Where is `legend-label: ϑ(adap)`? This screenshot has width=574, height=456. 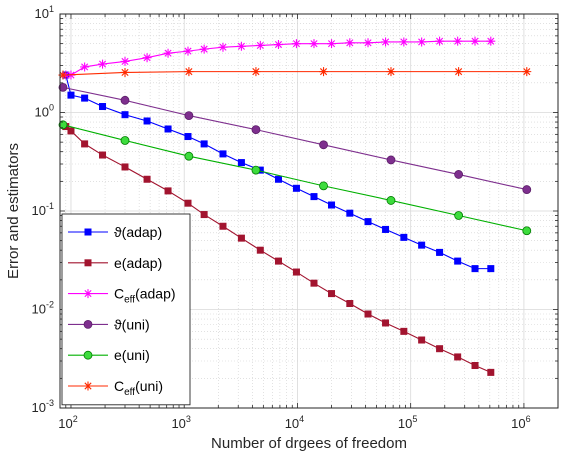 legend-label: ϑ(adap) is located at coordinates (138, 232).